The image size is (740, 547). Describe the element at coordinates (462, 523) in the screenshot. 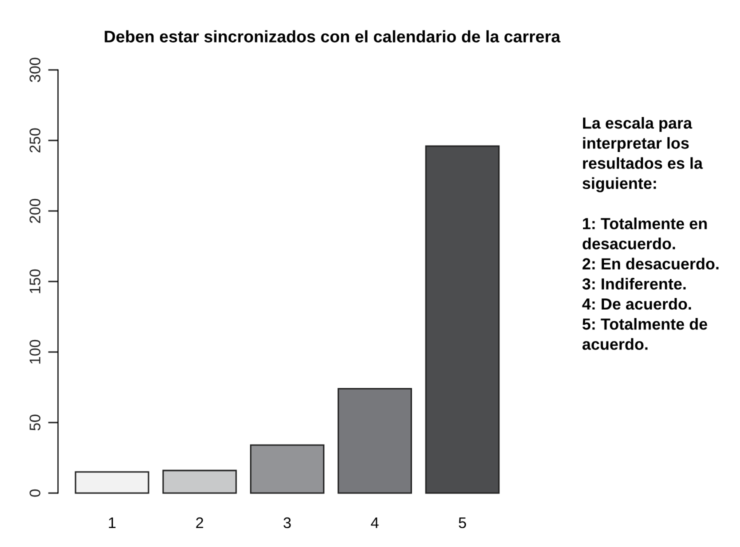

I see `x-tick-label: 5` at that location.